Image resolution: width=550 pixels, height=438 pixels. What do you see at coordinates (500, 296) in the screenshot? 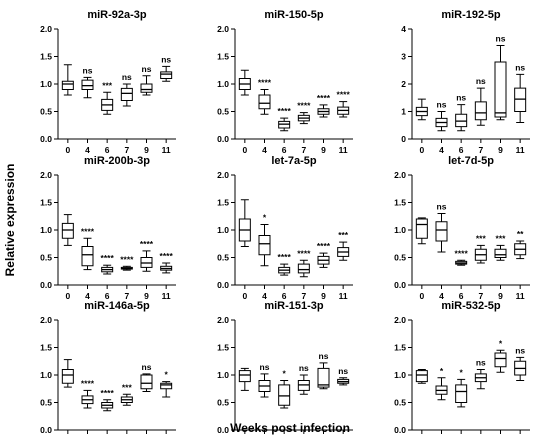
I see `x-tick-label: 9` at bounding box center [500, 296].